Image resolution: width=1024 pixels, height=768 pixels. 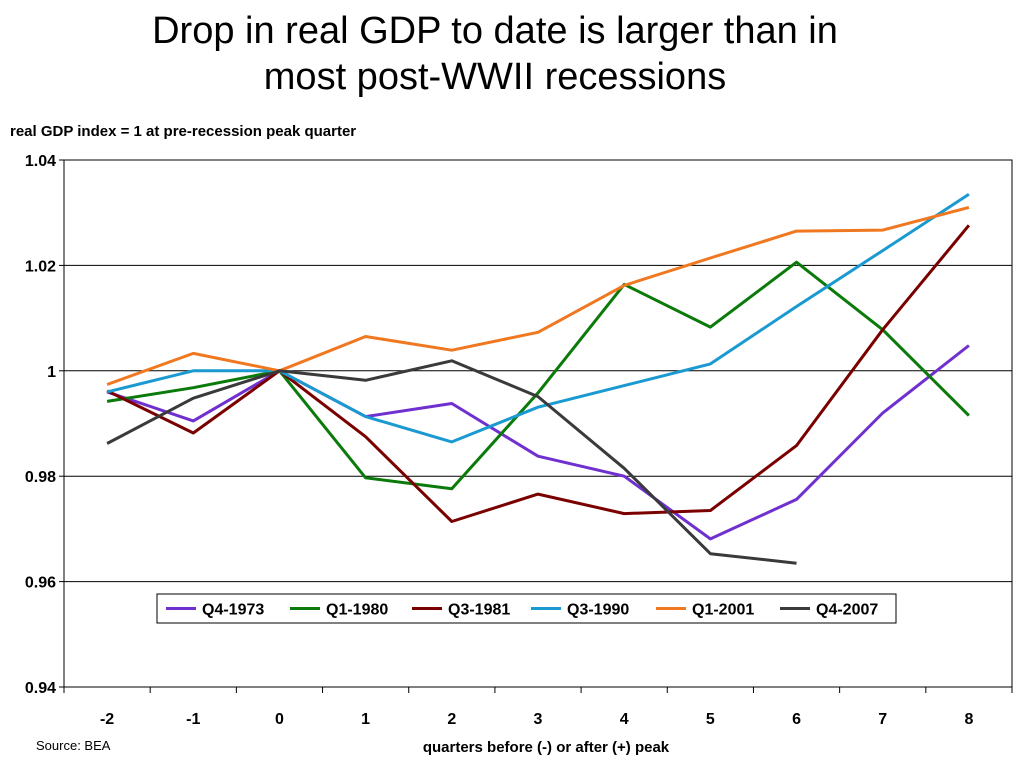 What do you see at coordinates (451, 719) in the screenshot?
I see `x-tick-label: 2` at bounding box center [451, 719].